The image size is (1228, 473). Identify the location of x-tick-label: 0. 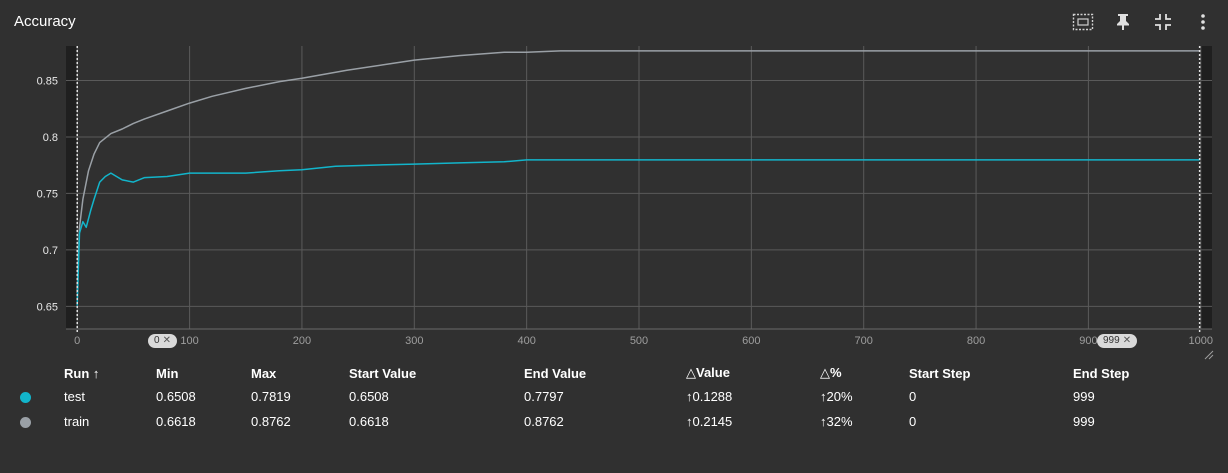
(77, 341).